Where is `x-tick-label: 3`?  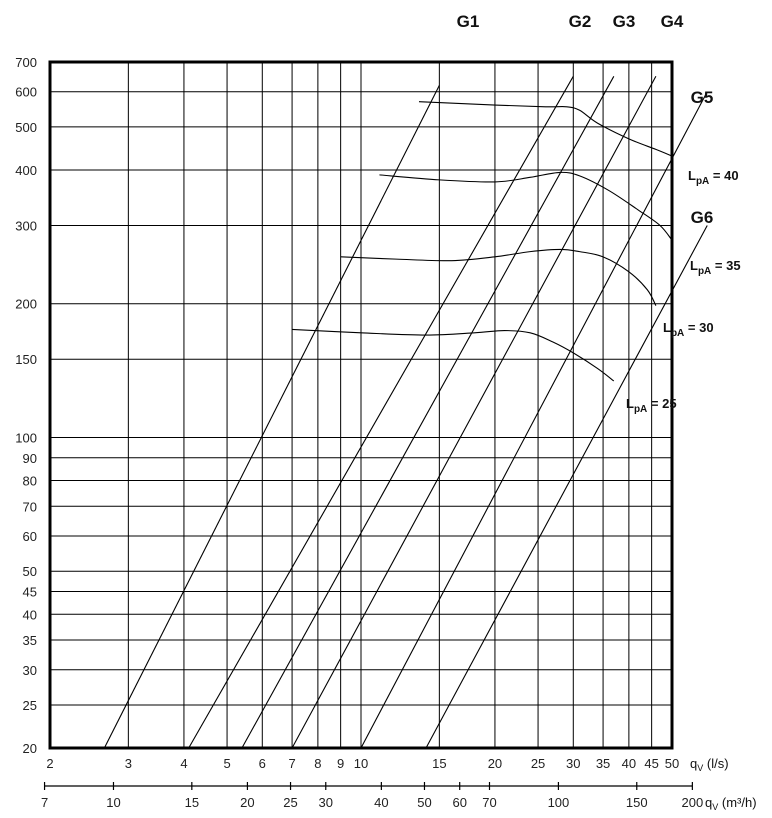
x-tick-label: 3 is located at coordinates (128, 763).